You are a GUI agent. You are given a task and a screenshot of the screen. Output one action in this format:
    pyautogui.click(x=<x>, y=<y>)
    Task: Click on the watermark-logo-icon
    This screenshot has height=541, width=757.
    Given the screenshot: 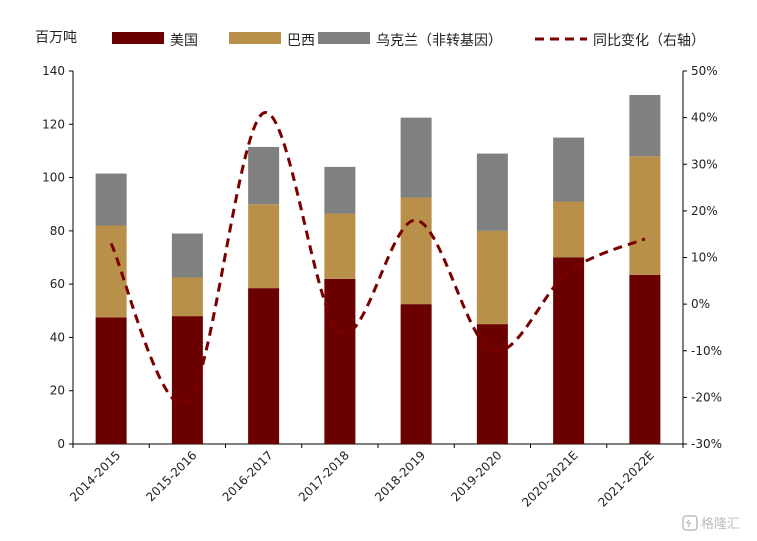 What is the action you would take?
    pyautogui.click(x=690, y=523)
    